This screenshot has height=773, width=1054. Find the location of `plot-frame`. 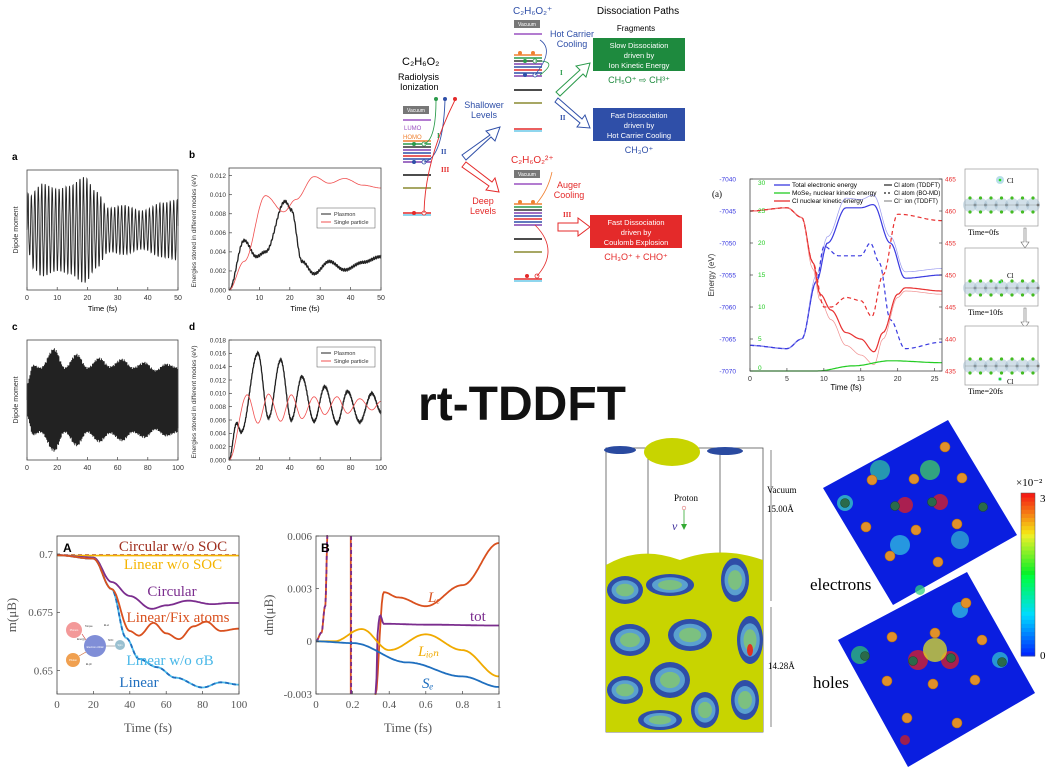

plot-frame is located at coordinates (102, 230).